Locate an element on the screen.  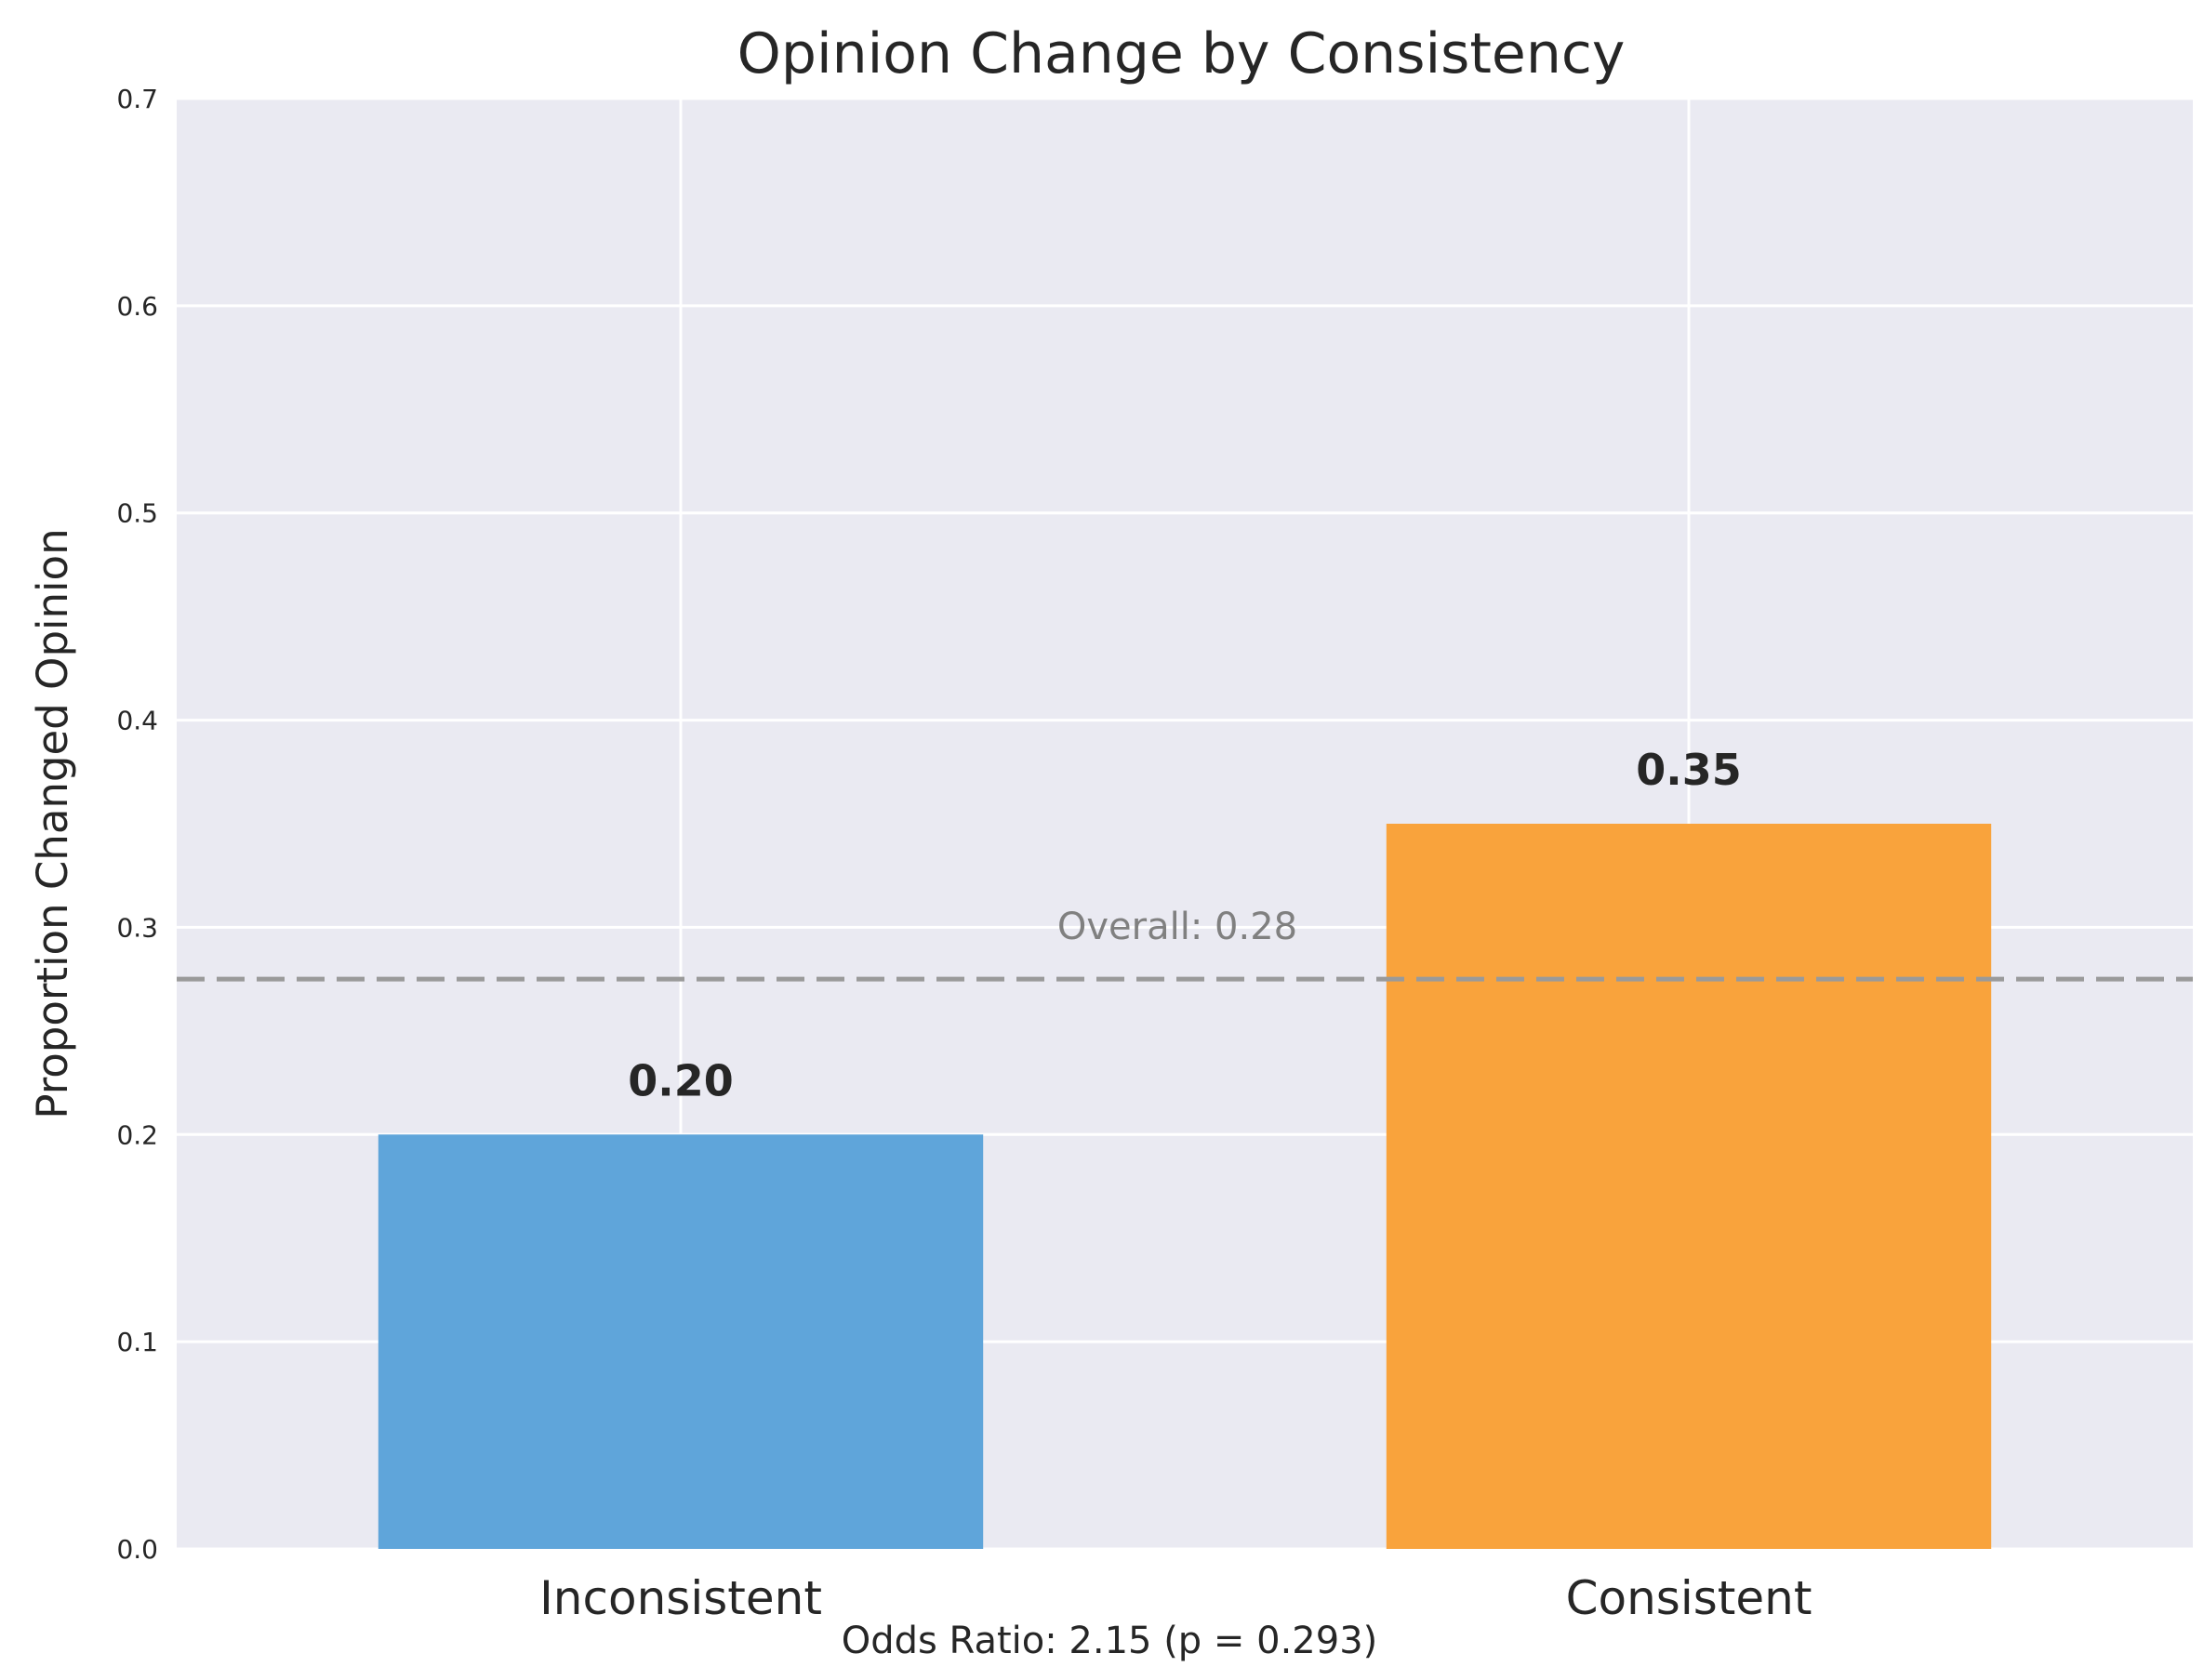
y-tick-label: 0.1 is located at coordinates (137, 1342).